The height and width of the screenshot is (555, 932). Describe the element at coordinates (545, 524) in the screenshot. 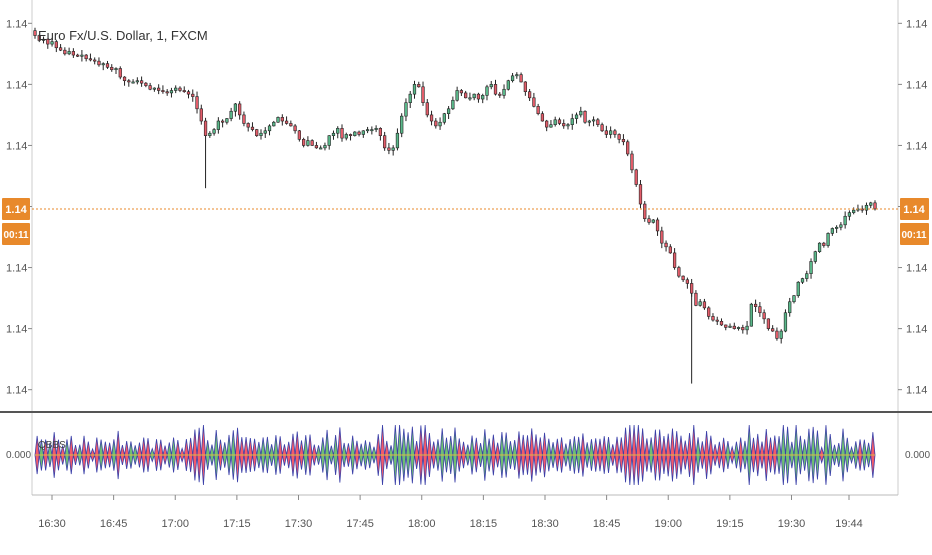

I see `x-tick-label: 18:30` at that location.